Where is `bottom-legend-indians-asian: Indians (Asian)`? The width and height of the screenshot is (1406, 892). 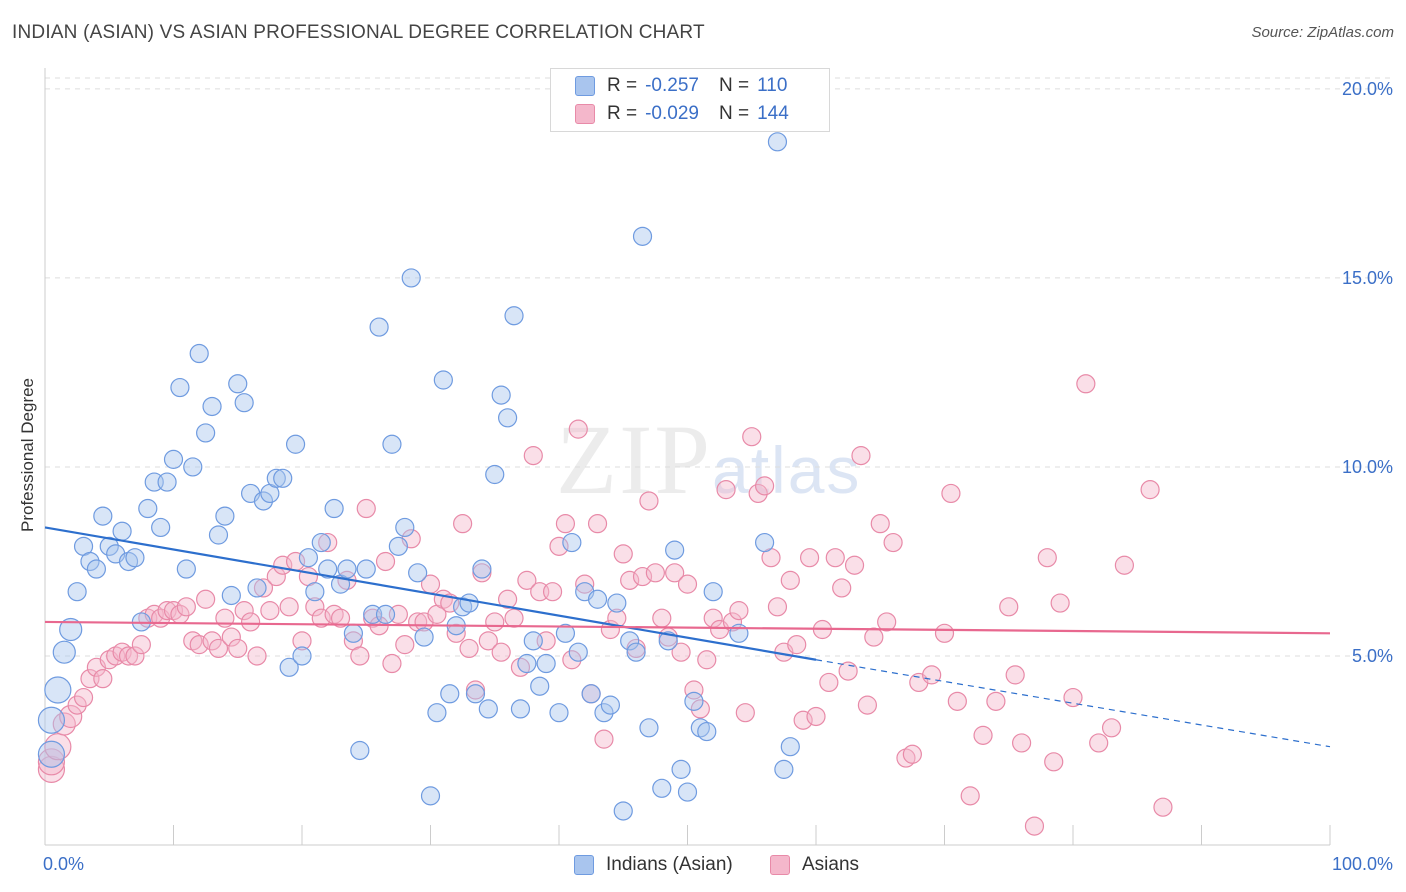
bottom-legend-indians-asian: Indians (Asian) is located at coordinates (653, 865).